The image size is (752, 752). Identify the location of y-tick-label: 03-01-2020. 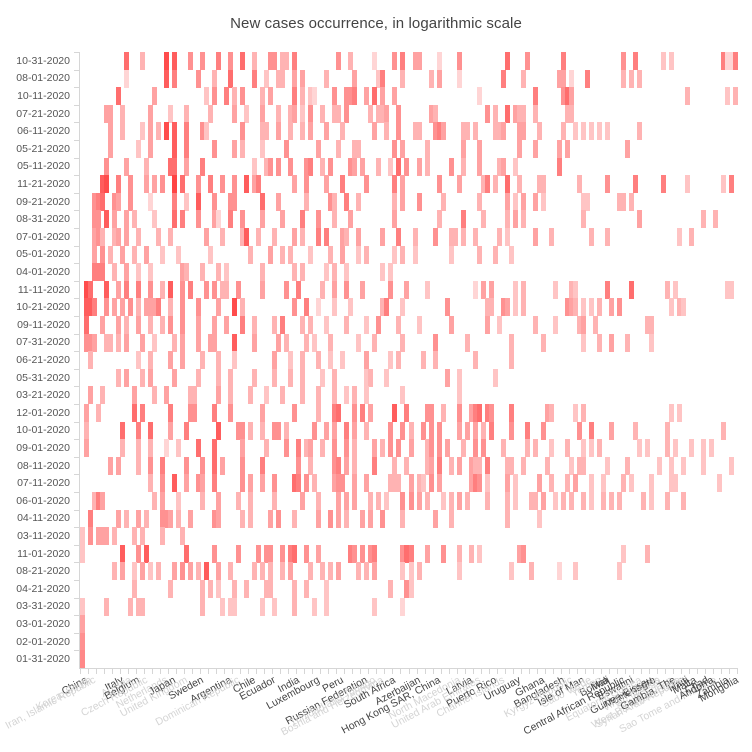
(43, 624).